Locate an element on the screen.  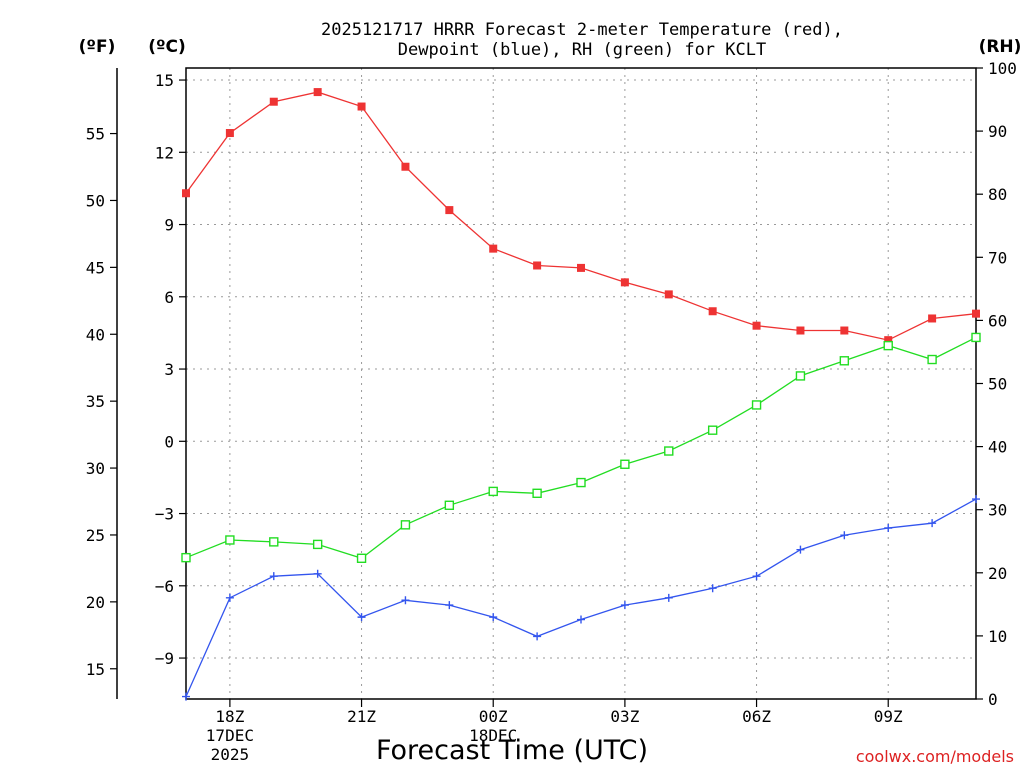
x-tick-label: 06Z is located at coordinates (756, 716).